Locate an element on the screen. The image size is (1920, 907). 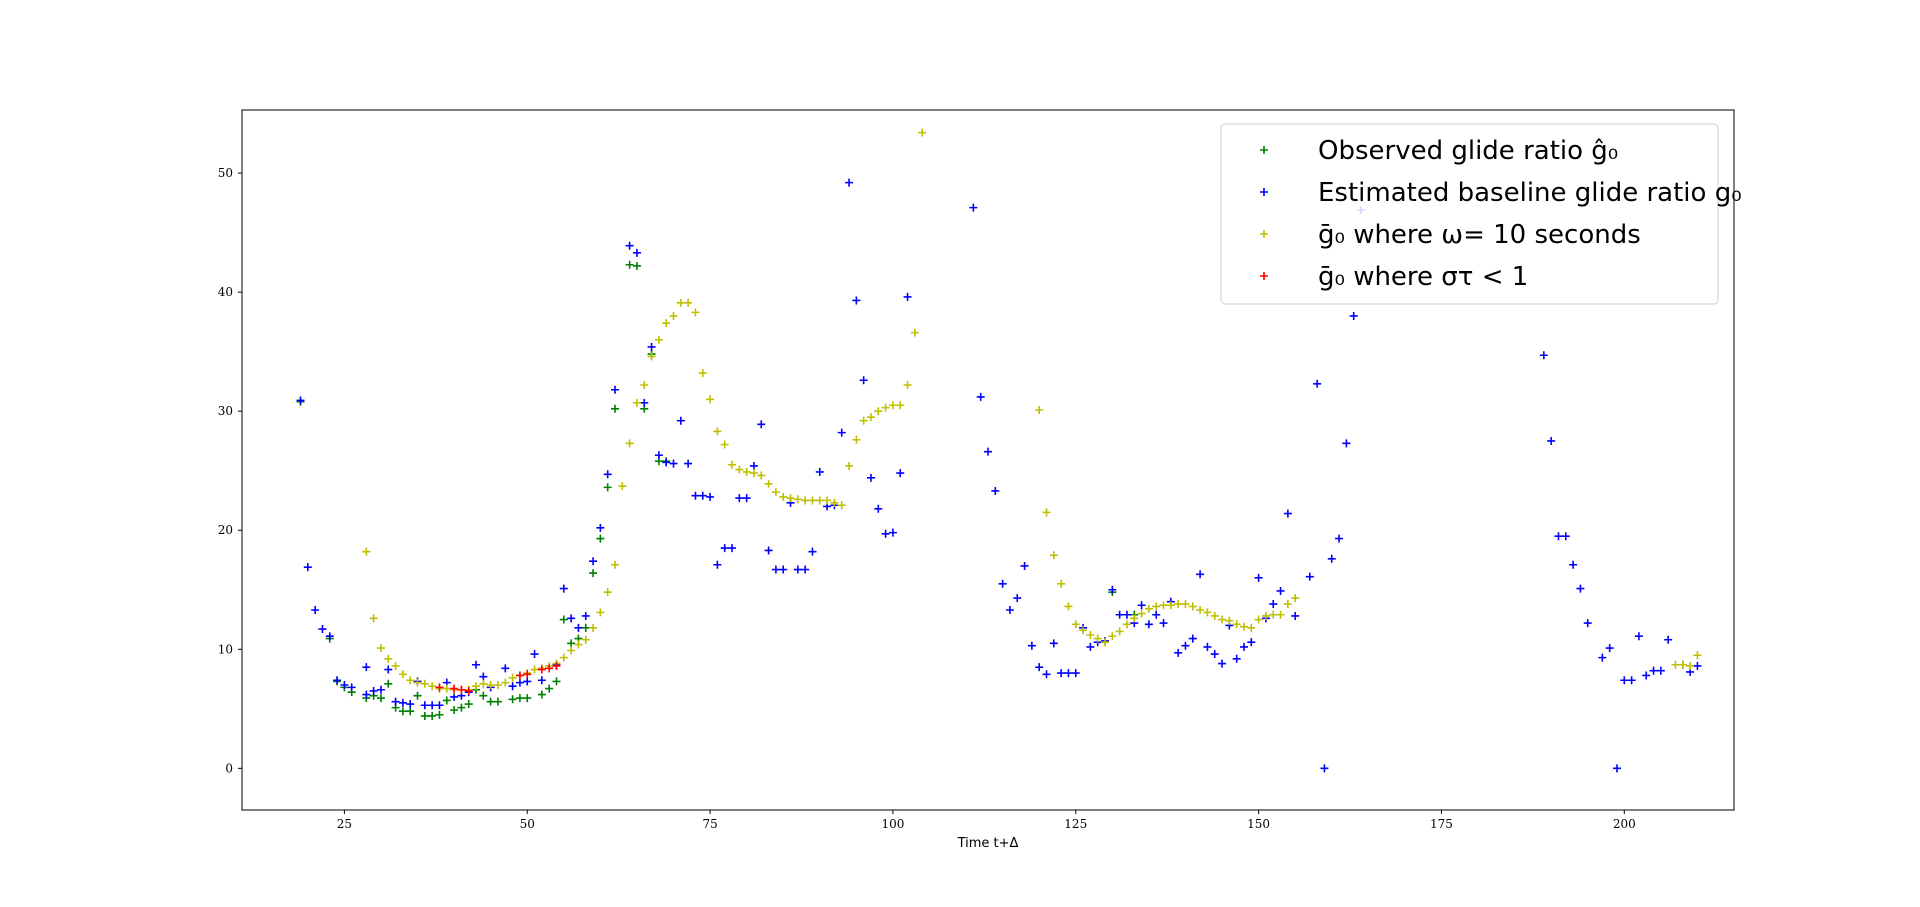
legend-label-2: ḡ₀ where ω= 10 seconds is located at coordinates (1479, 235).